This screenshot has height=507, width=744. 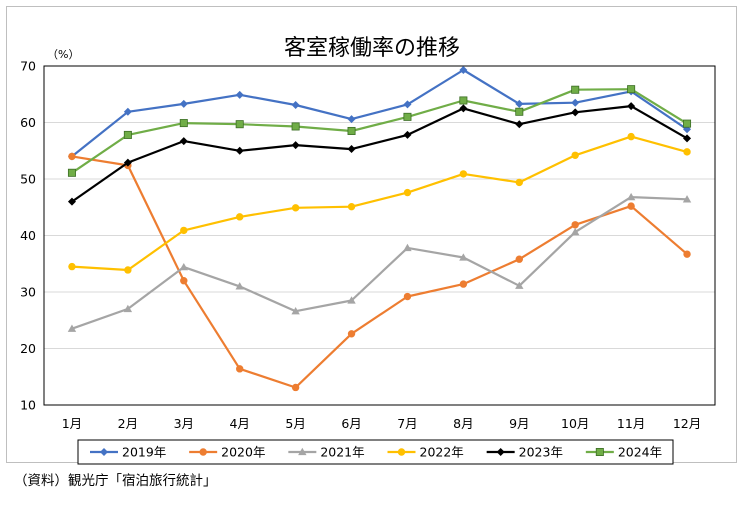 I want to click on x-tick-label: 4月, so click(x=239, y=423).